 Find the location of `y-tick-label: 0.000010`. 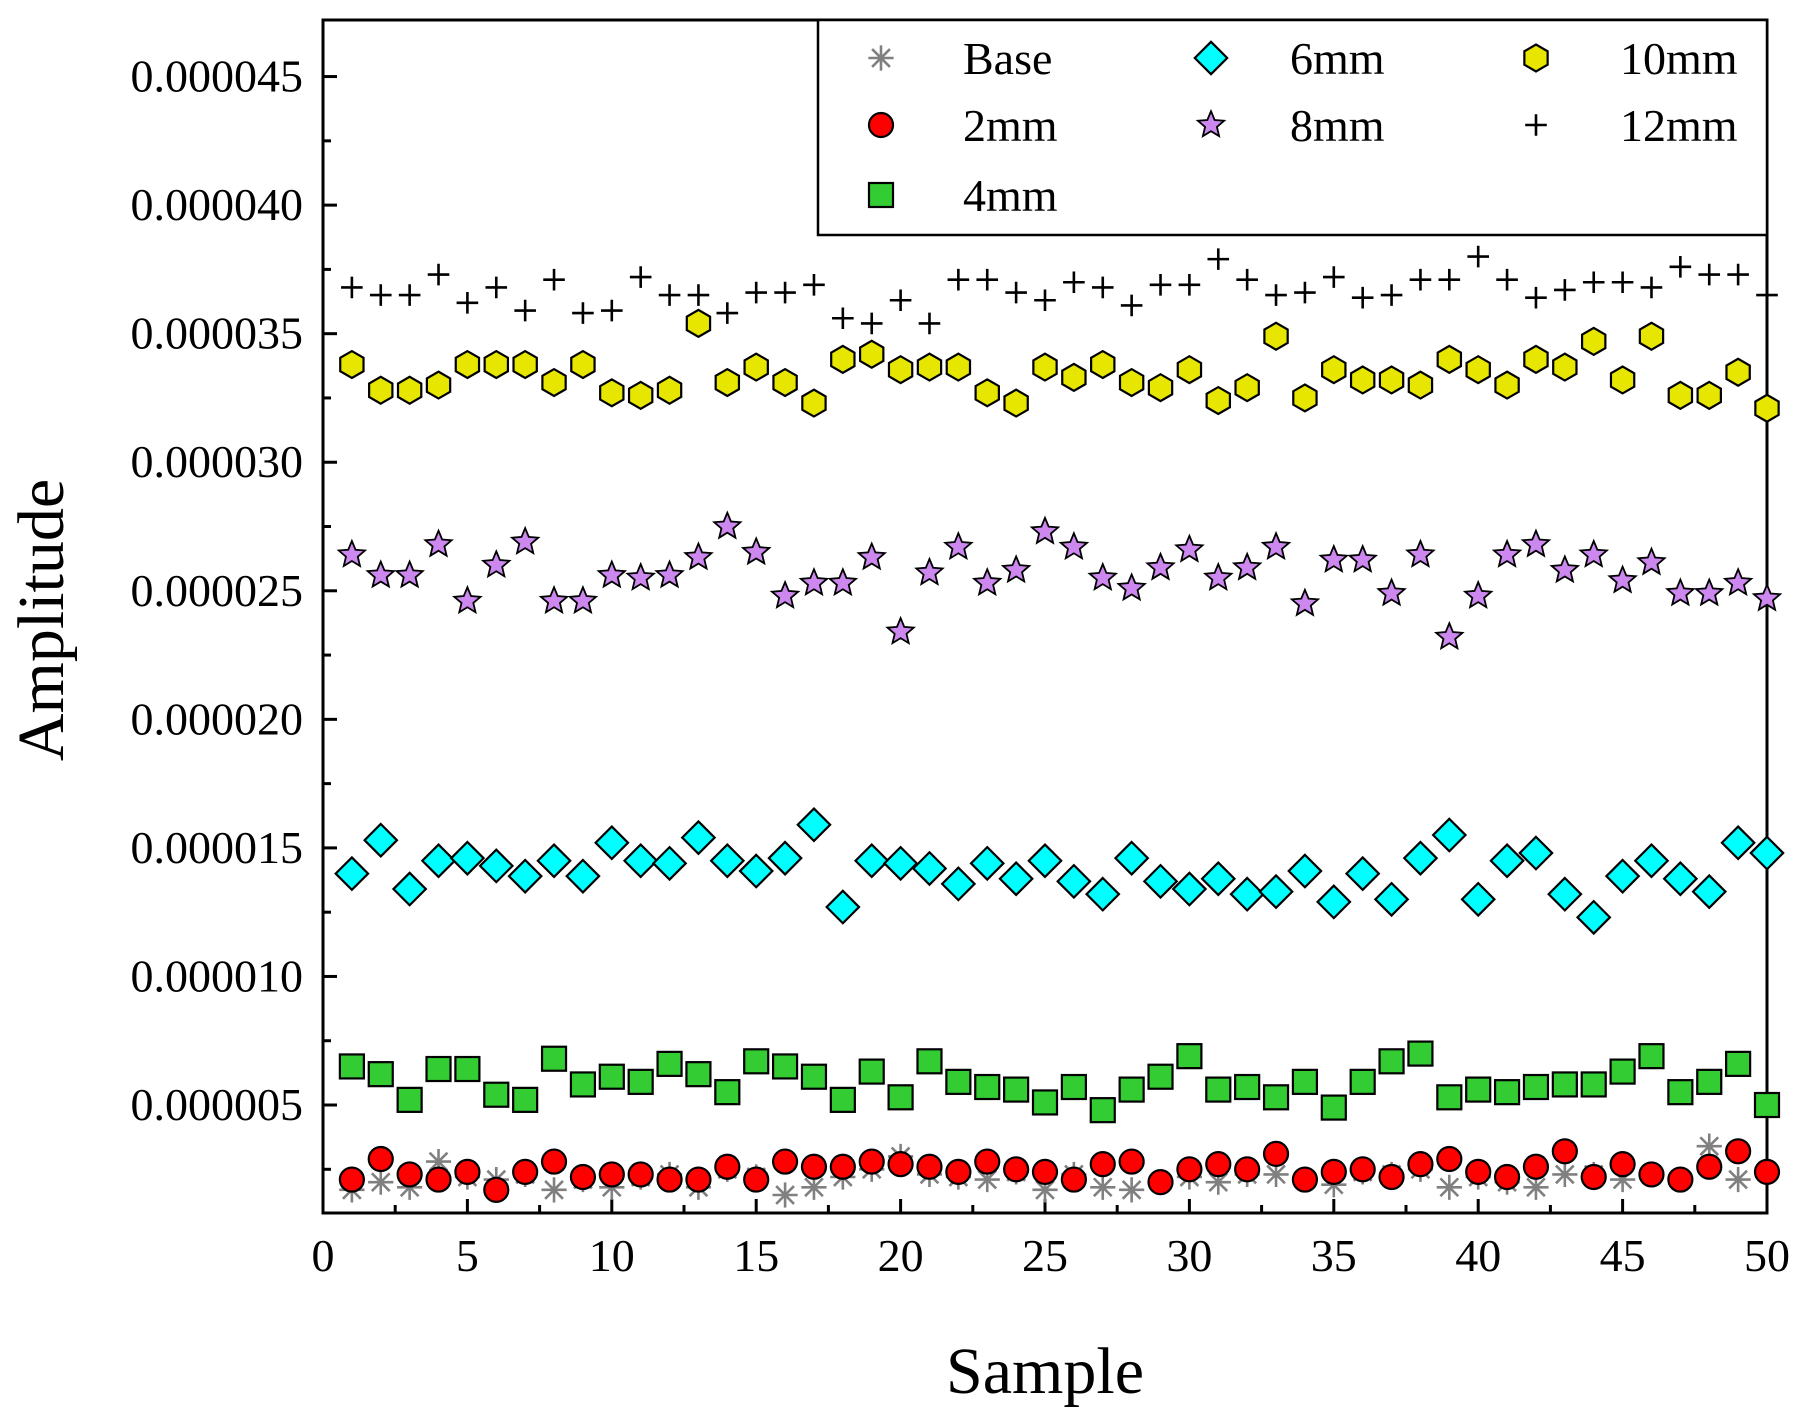

y-tick-label: 0.000010 is located at coordinates (217, 975).